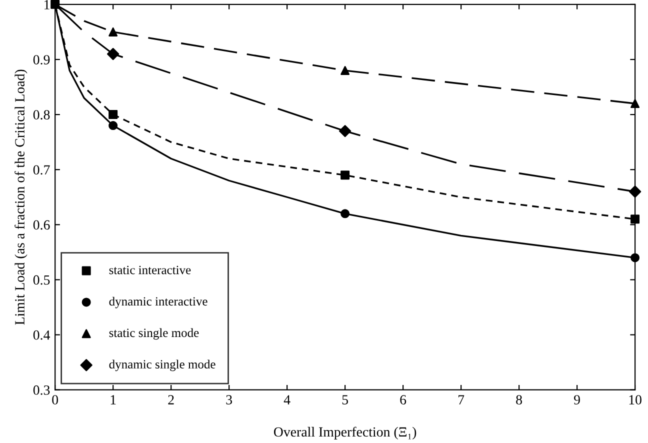 This screenshot has width=648, height=443. I want to click on x-tick-label: 10, so click(635, 399).